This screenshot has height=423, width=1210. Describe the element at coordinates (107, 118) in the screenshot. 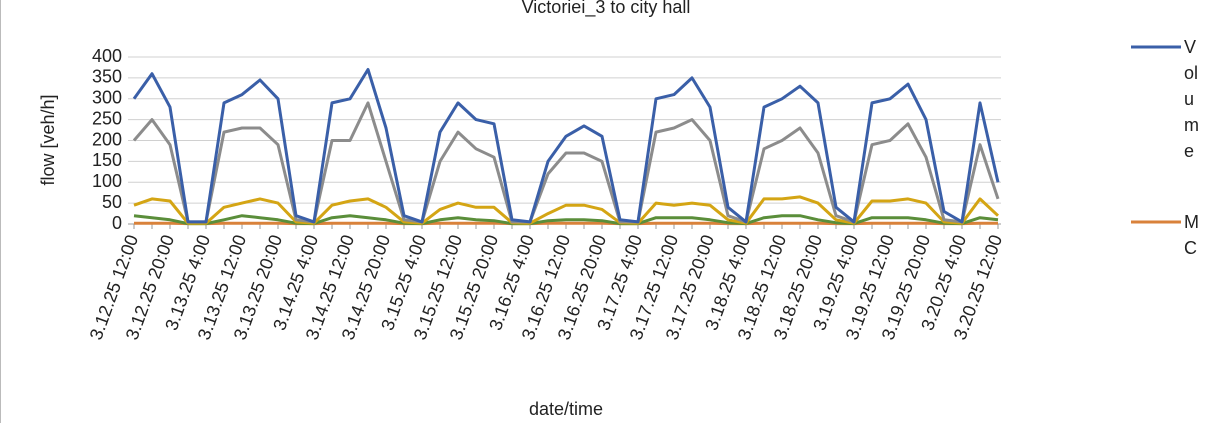

I see `y-tick-label: 250` at that location.